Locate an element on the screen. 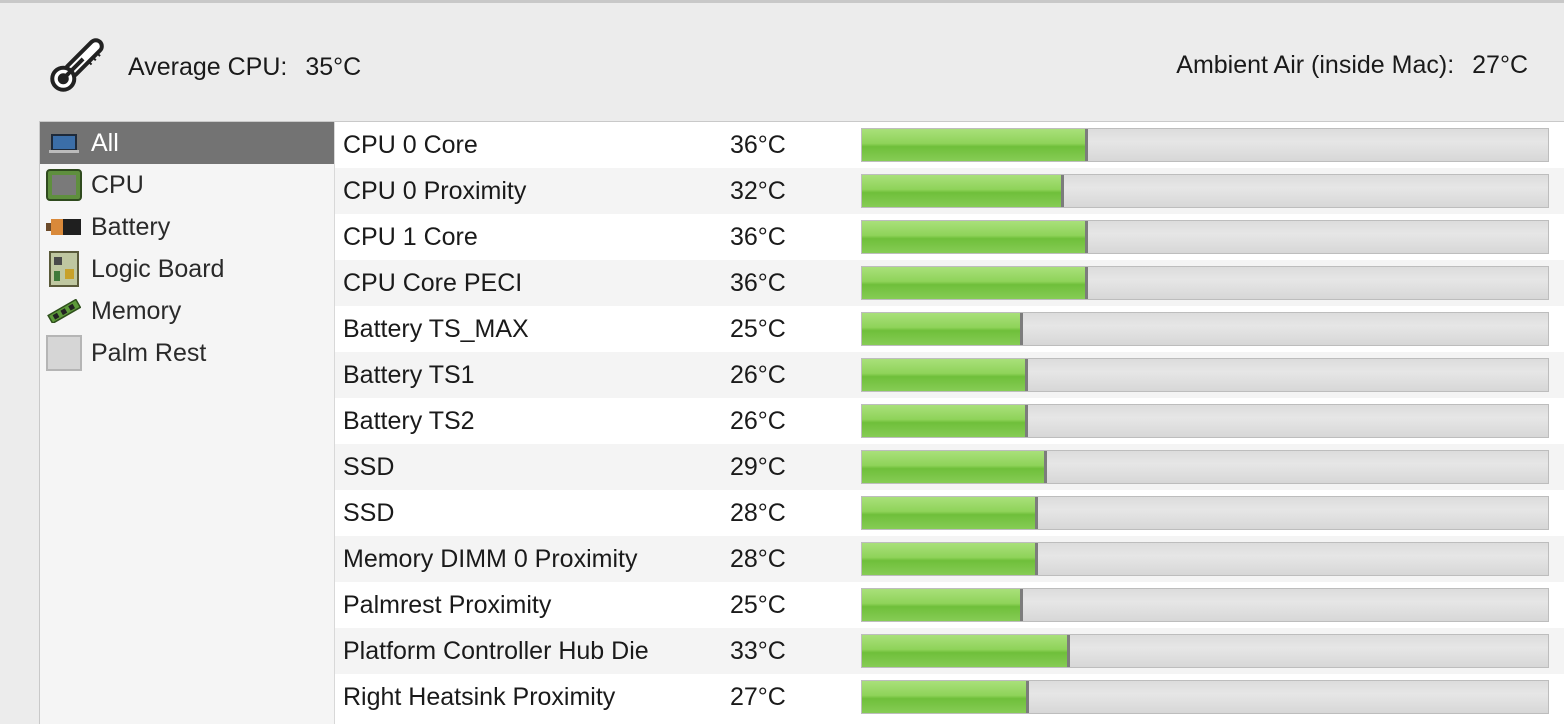 This screenshot has width=1564, height=724. sidebar-item-label: Palm Rest is located at coordinates (149, 352).